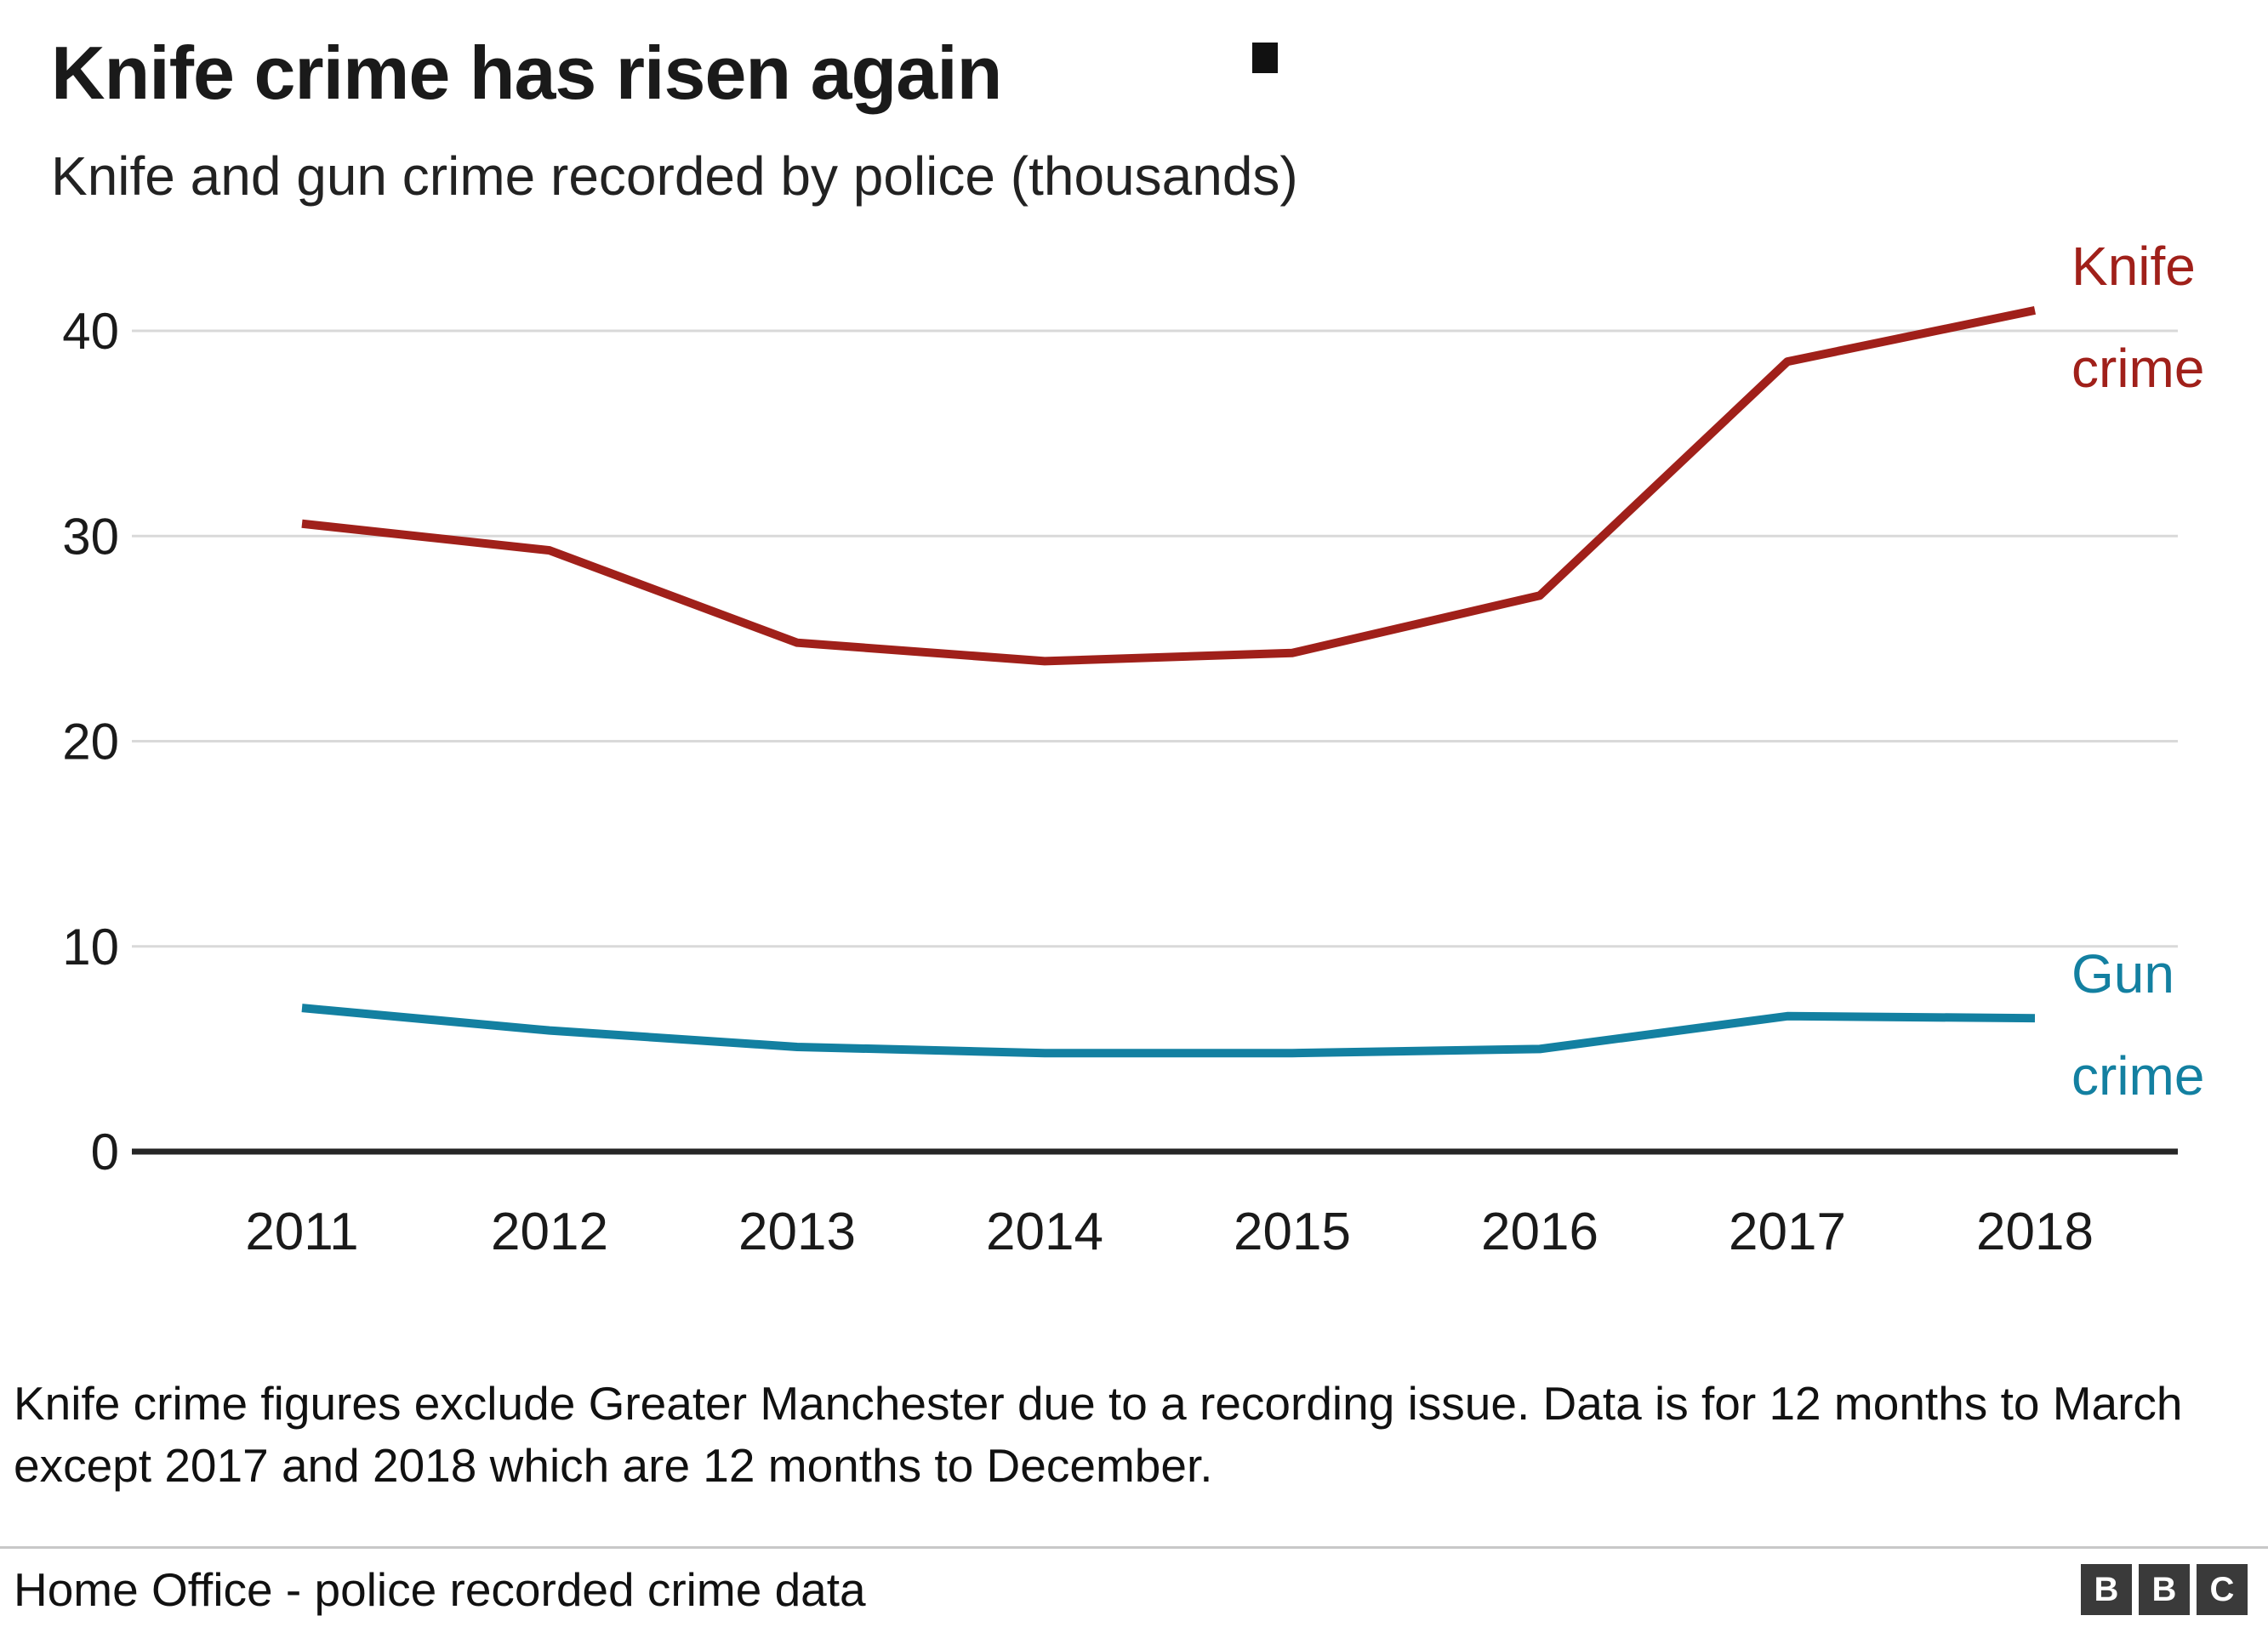  What do you see at coordinates (2035, 1232) in the screenshot?
I see `x-tick-label: 2018` at bounding box center [2035, 1232].